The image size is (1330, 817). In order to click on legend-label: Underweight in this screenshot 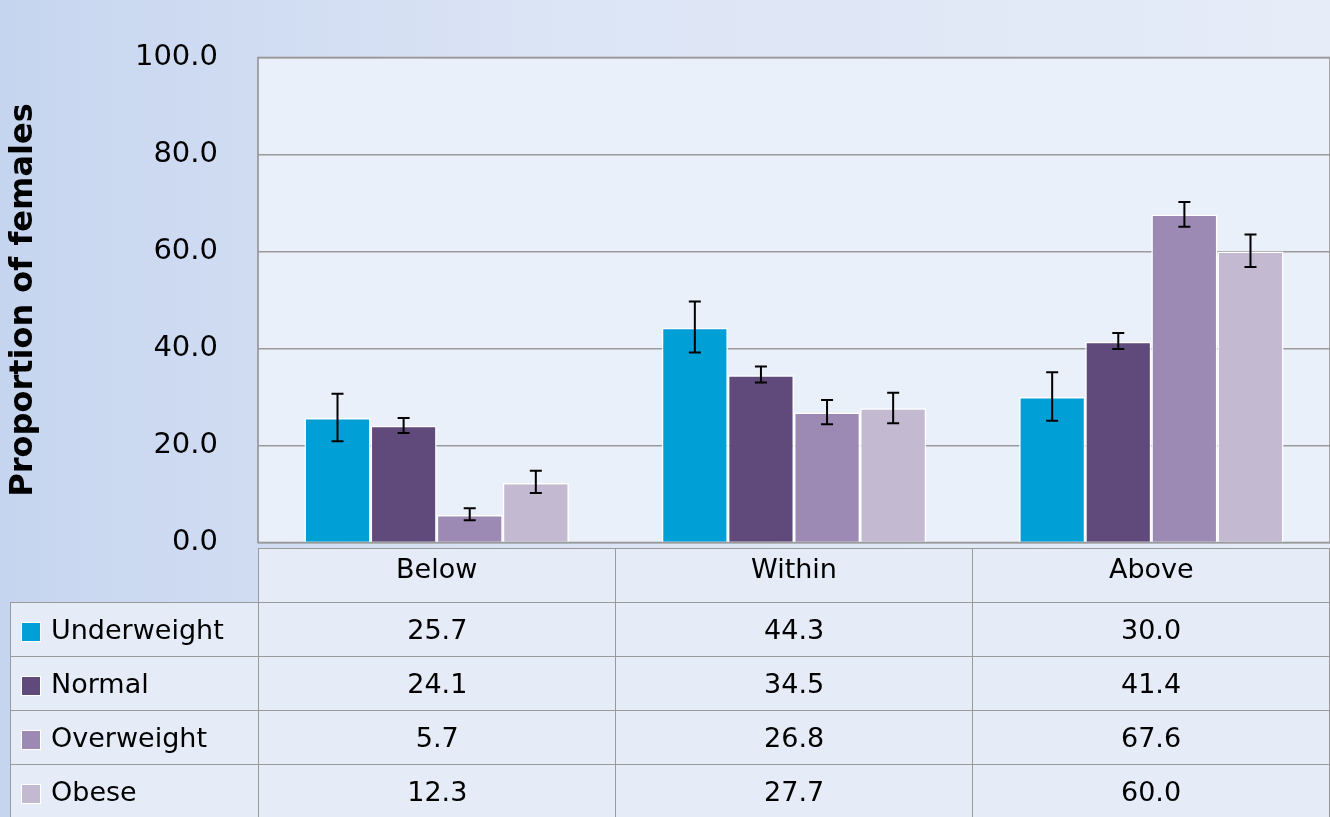, I will do `click(134, 629)`.